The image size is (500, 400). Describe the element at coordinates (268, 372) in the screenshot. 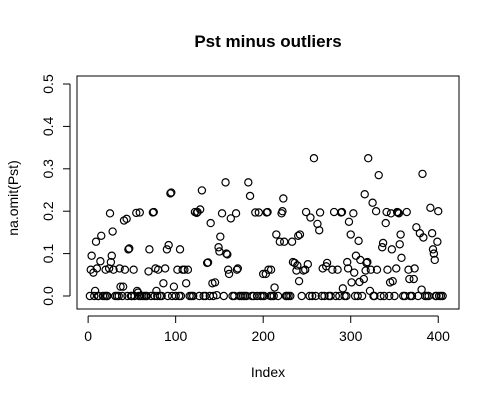

I see `x-axis-label: Index` at that location.